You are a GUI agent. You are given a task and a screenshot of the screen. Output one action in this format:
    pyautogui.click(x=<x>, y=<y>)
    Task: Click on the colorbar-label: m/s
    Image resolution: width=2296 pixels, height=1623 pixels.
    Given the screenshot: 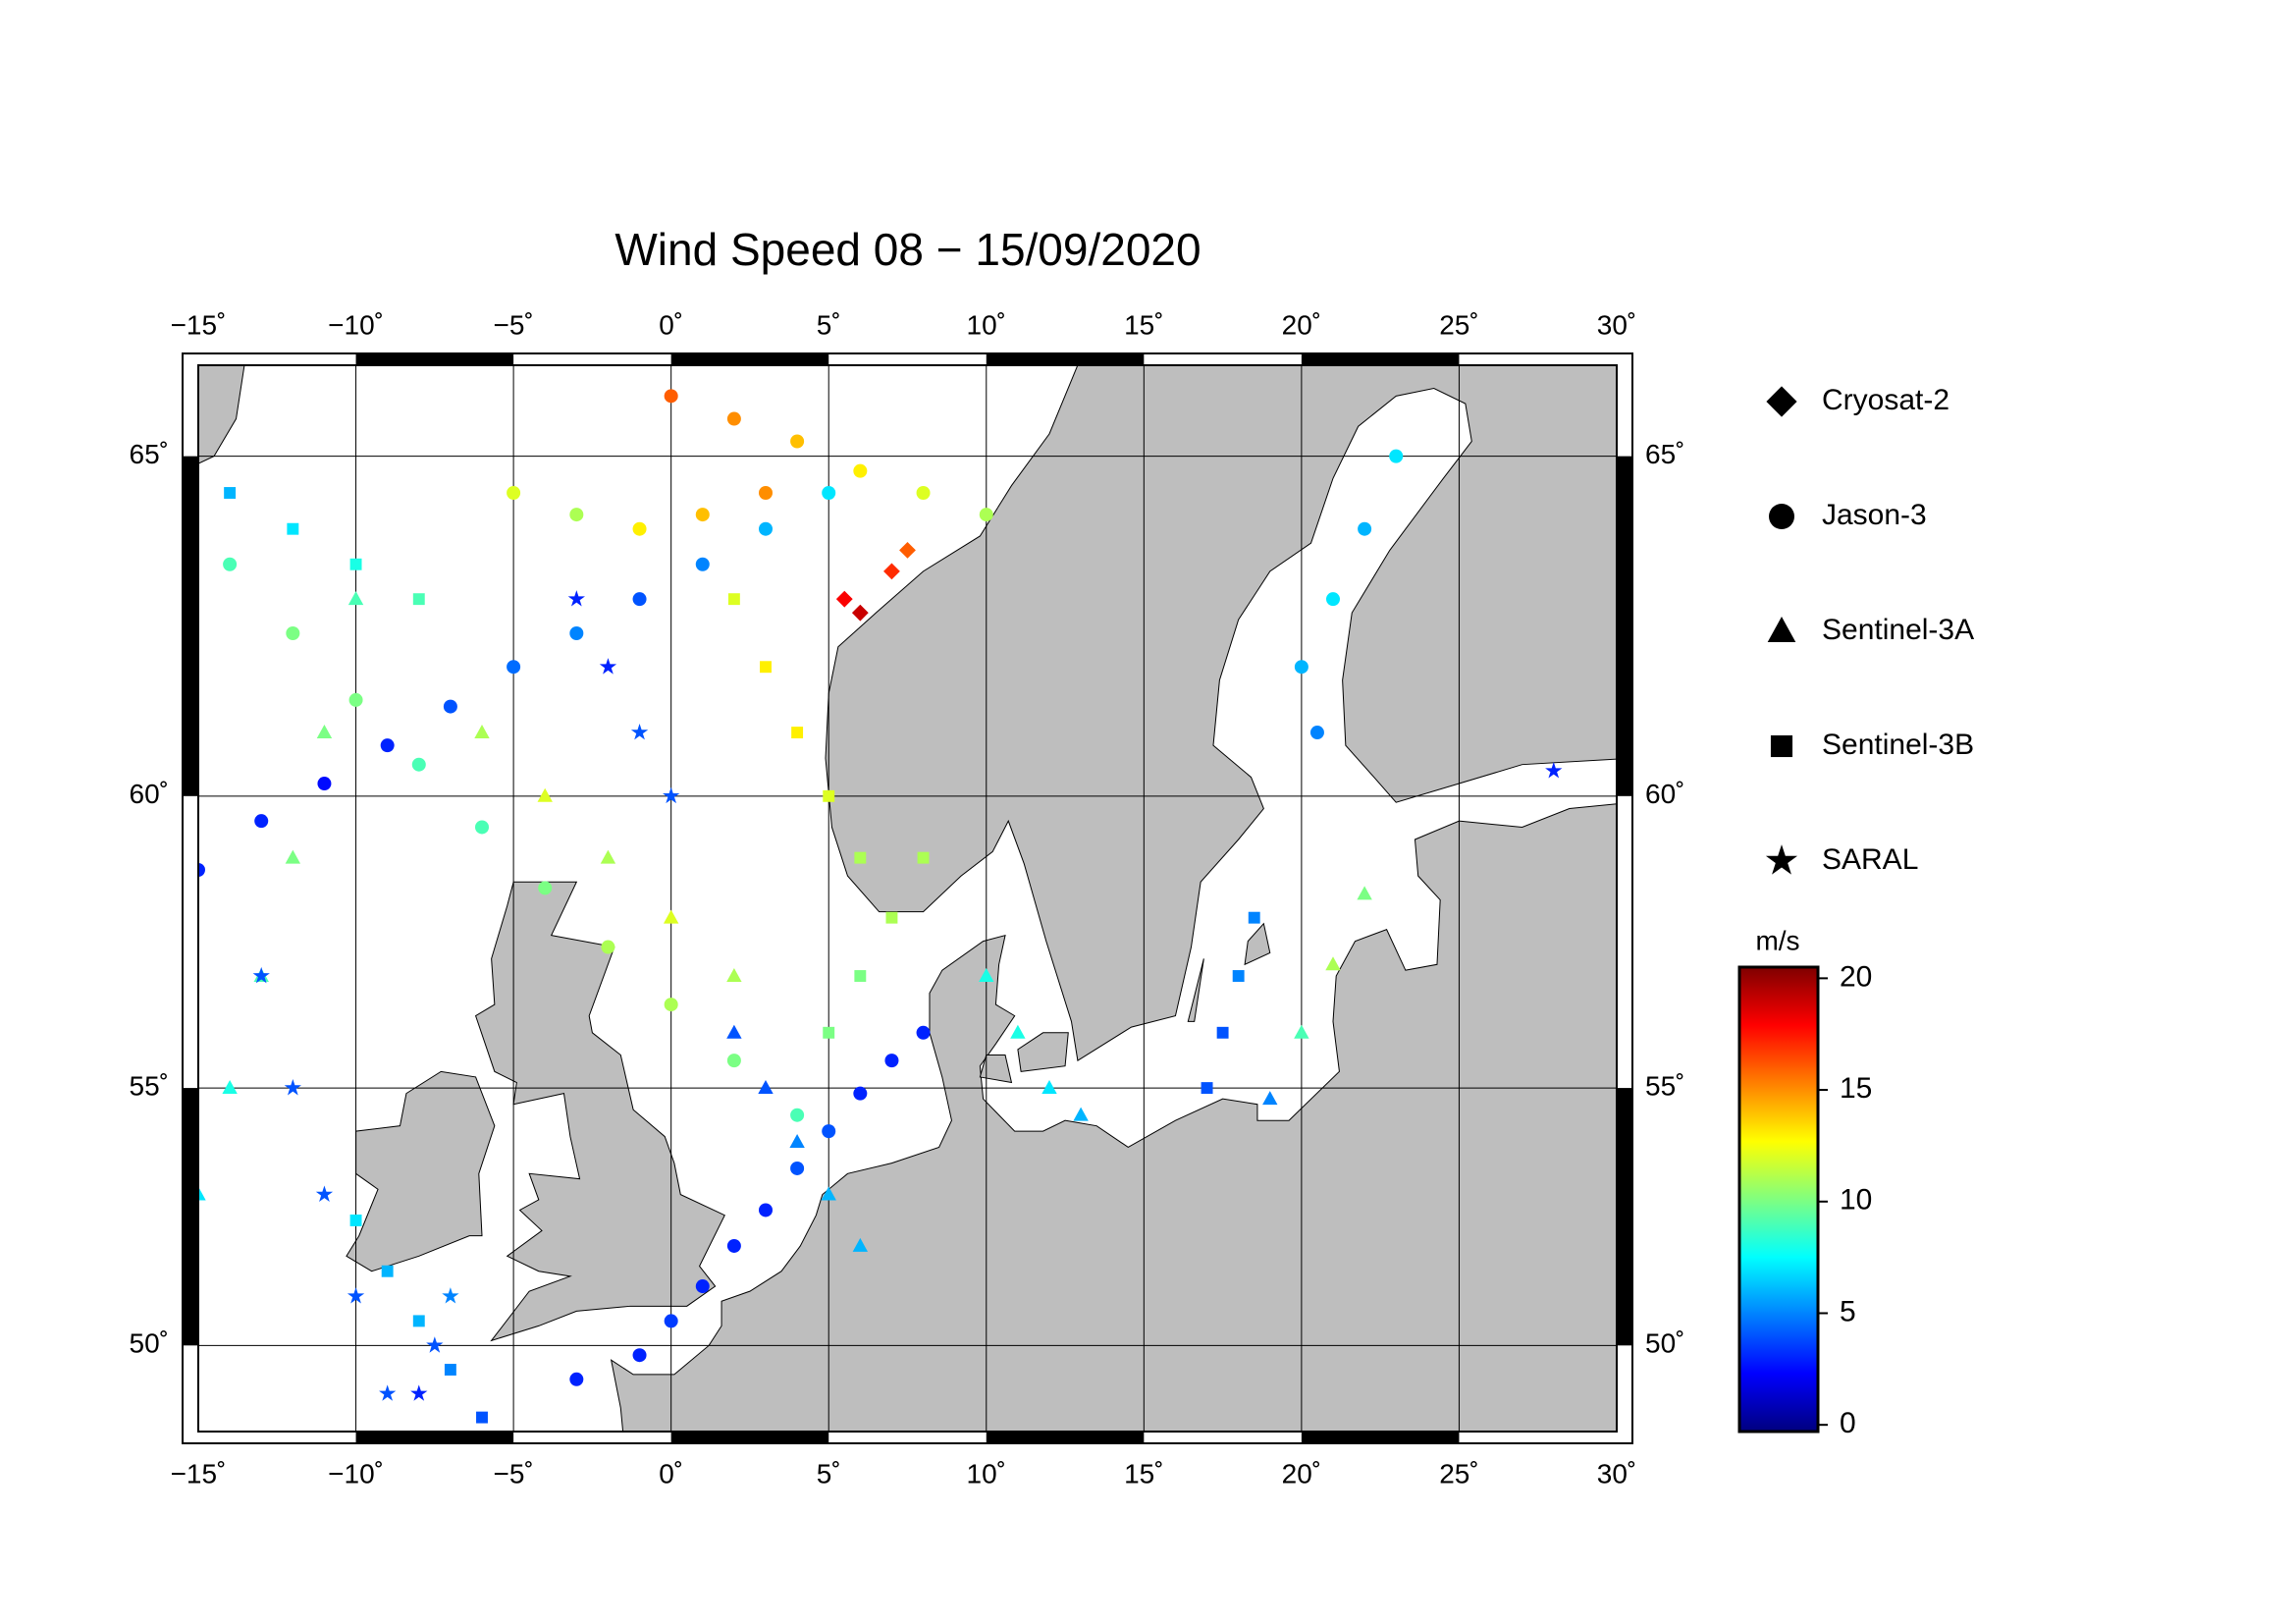 What is the action you would take?
    pyautogui.click(x=1777, y=940)
    